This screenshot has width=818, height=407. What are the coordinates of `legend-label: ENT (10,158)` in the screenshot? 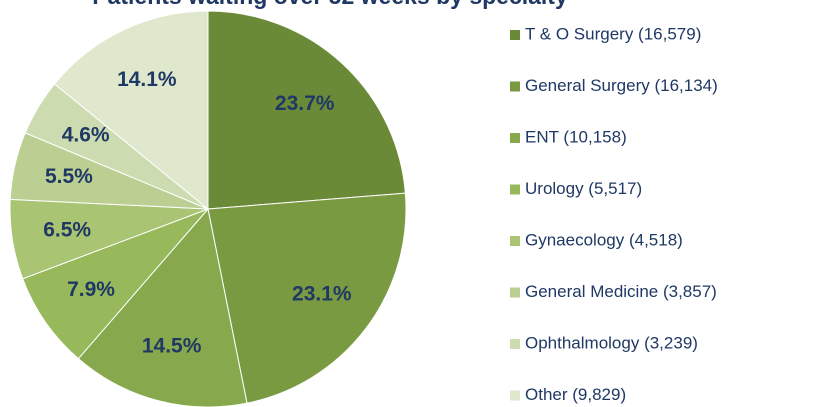 It's located at (576, 136).